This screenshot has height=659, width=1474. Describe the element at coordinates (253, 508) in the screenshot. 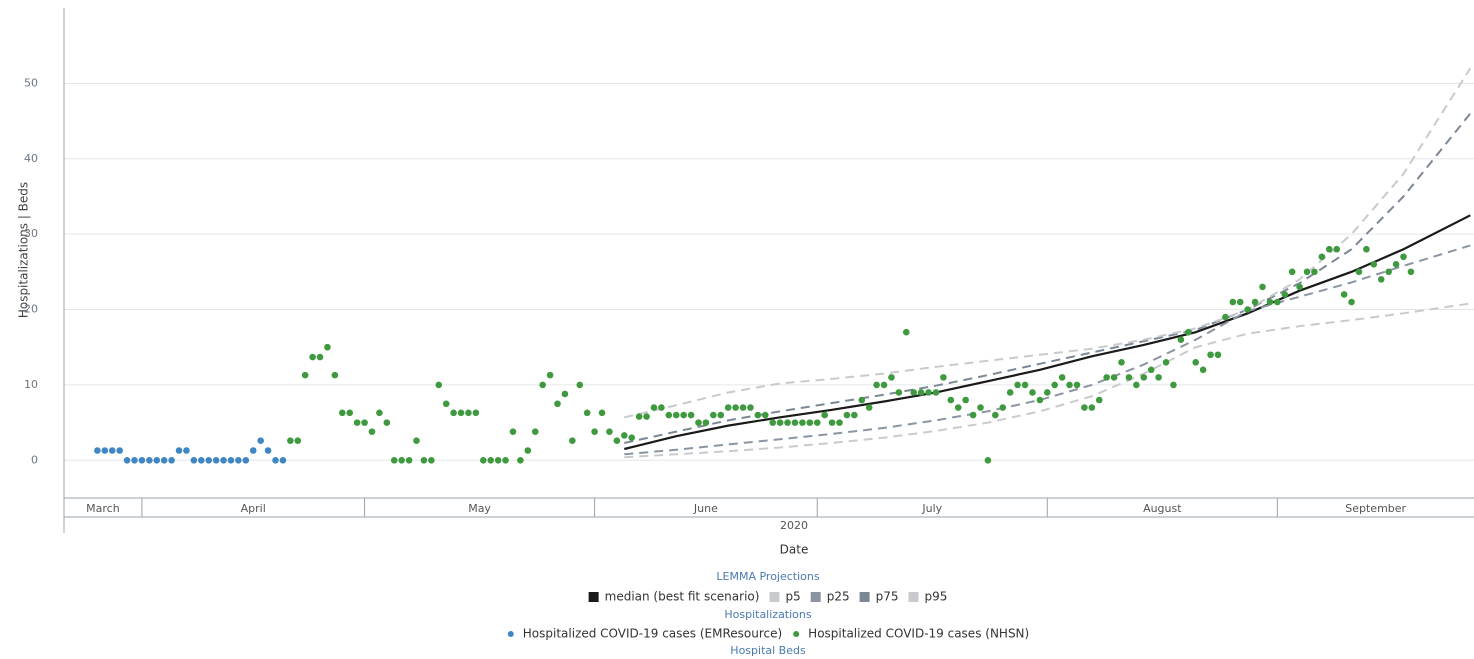

I see `x-tick-label: April` at that location.